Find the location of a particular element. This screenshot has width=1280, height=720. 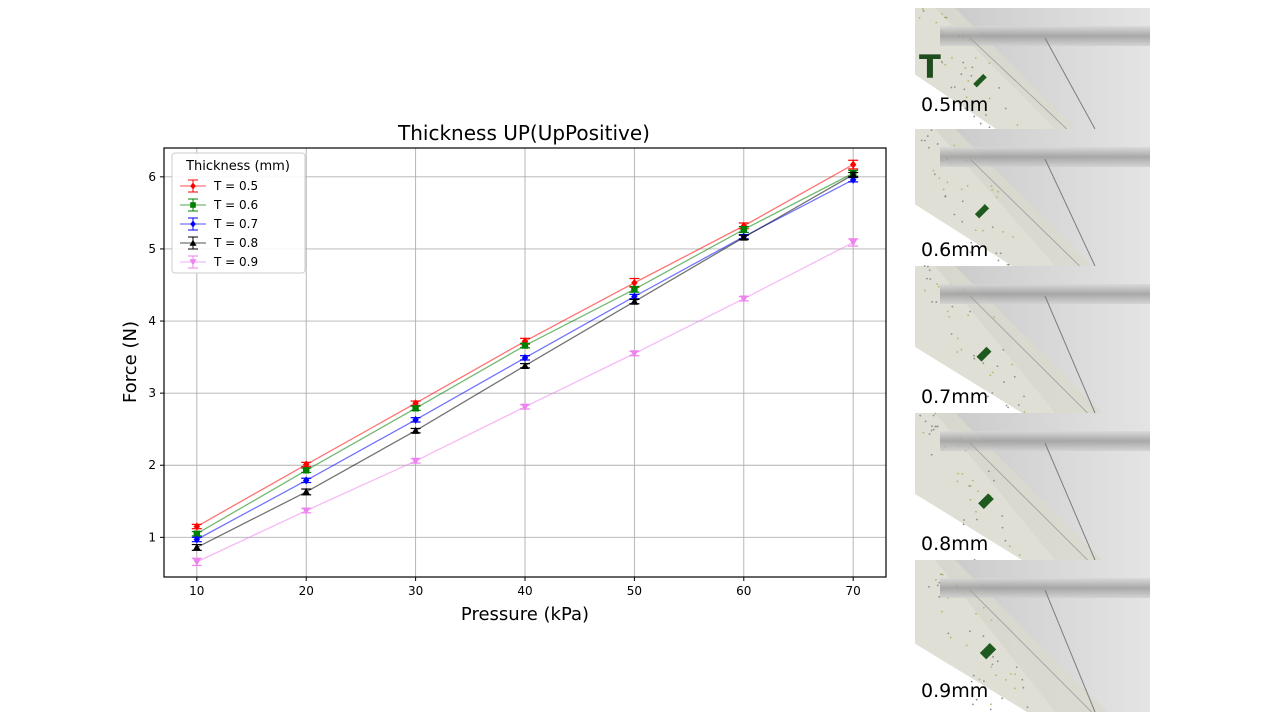

panel-edge-line is located at coordinates (1024, 212).